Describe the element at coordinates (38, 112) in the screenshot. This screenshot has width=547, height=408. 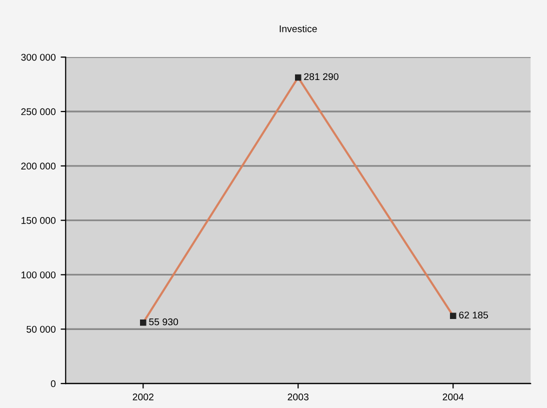
I see `y-tick-label: 250 000` at that location.